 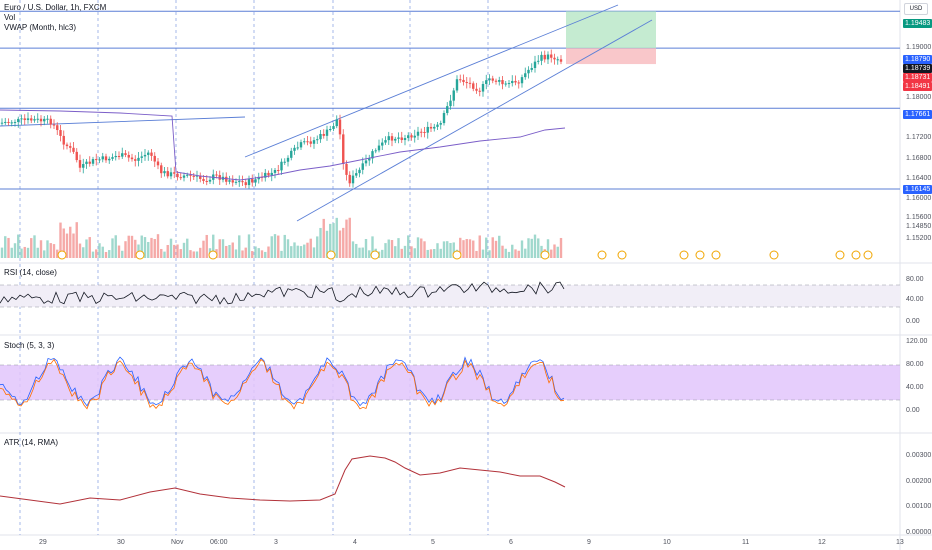 What do you see at coordinates (917, 59) in the screenshot?
I see `level-price-tag: 1.18790` at bounding box center [917, 59].